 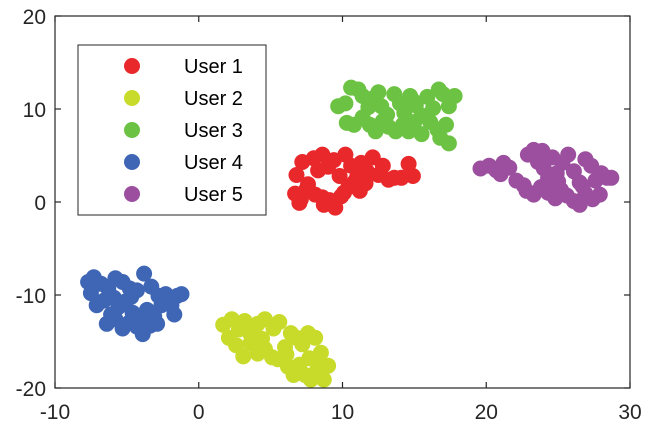 I want to click on legend-box, so click(x=172, y=130).